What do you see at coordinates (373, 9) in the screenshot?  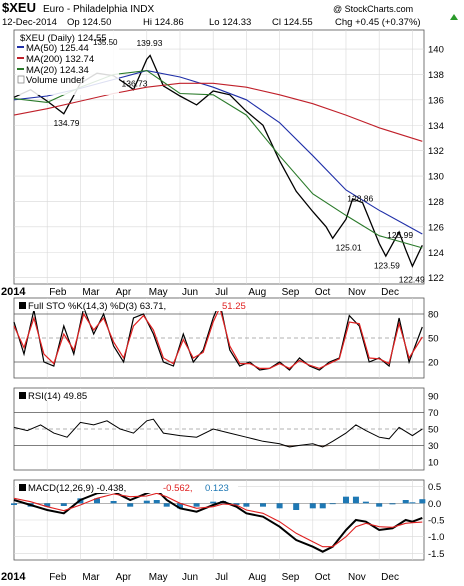 I see `copyright-text: @ StockCharts.com` at bounding box center [373, 9].